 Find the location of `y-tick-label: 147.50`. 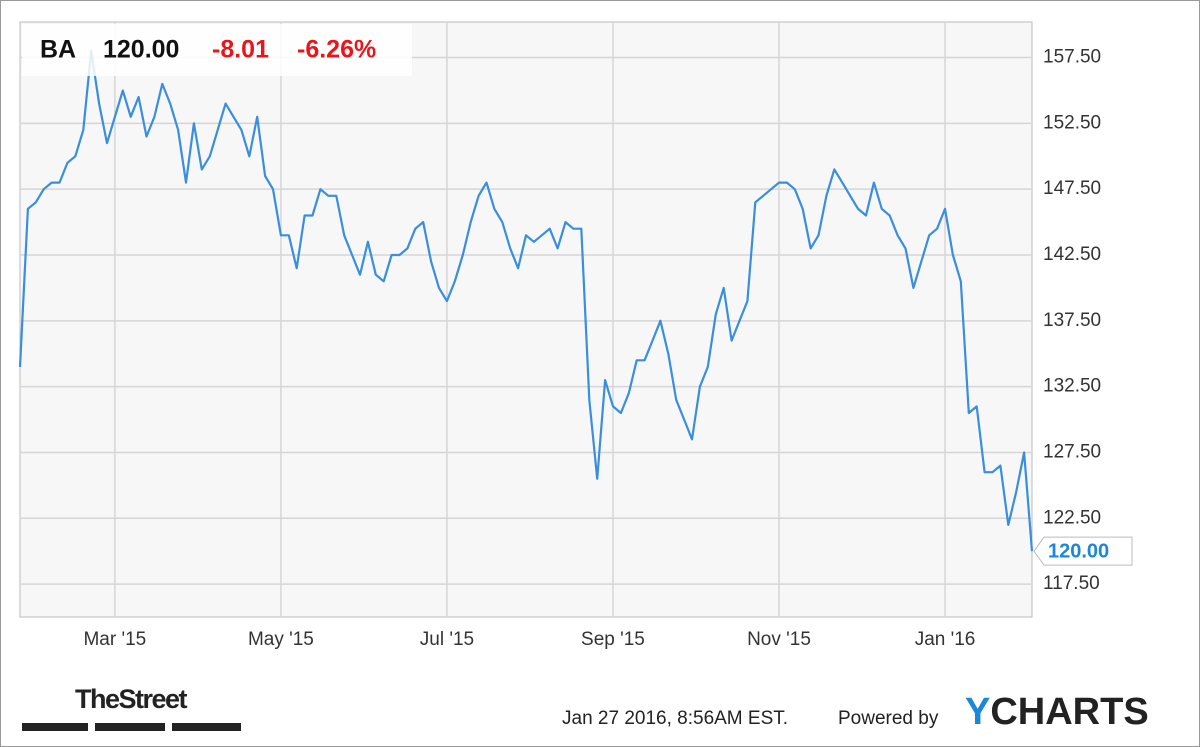

y-tick-label: 147.50 is located at coordinates (1072, 188).